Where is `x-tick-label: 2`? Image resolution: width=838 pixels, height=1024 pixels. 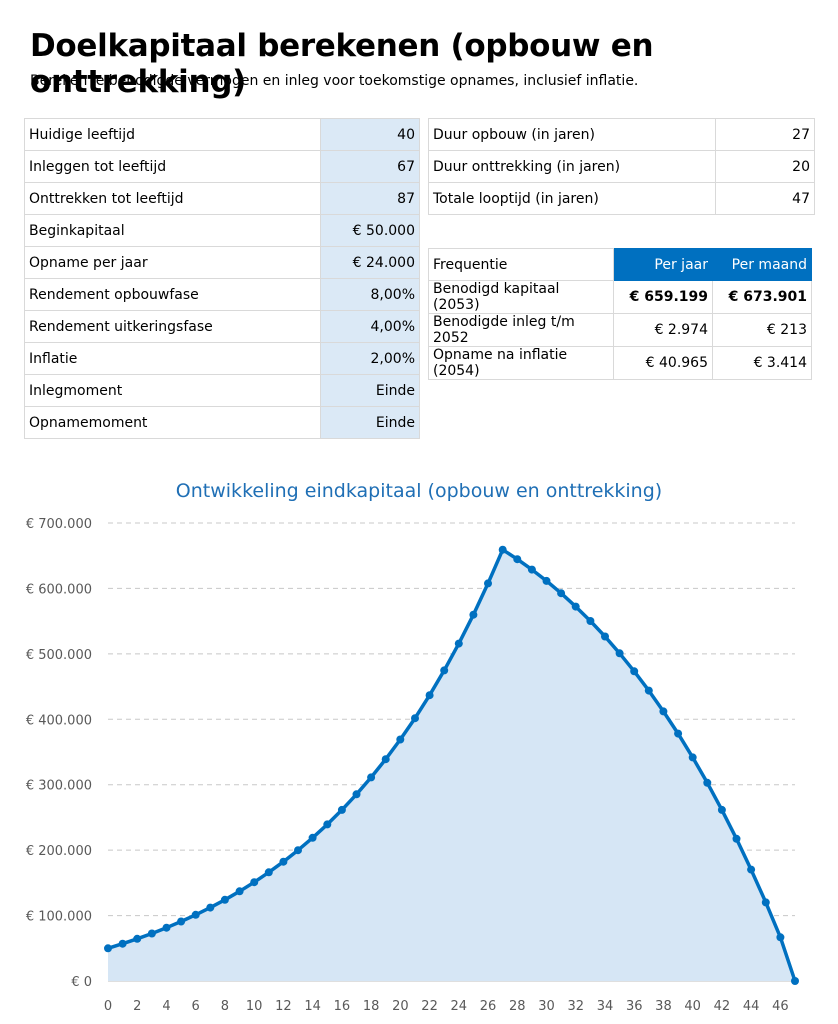 x-tick-label: 2 is located at coordinates (137, 1006).